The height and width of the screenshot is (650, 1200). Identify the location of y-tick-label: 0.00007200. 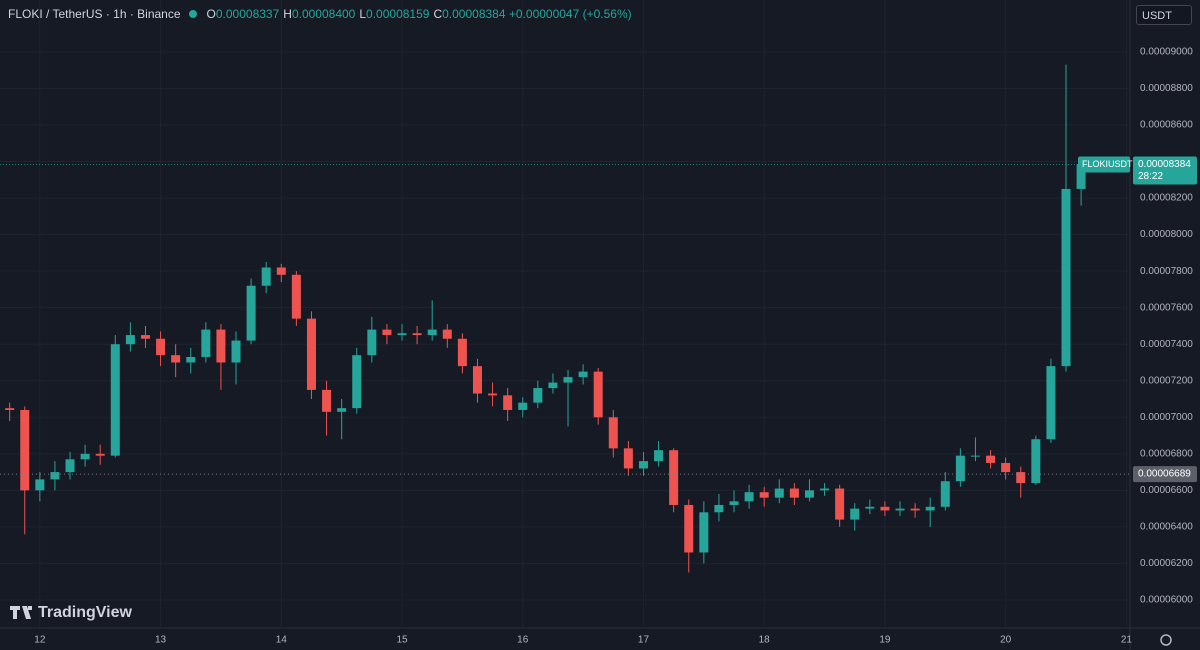
(1166, 380).